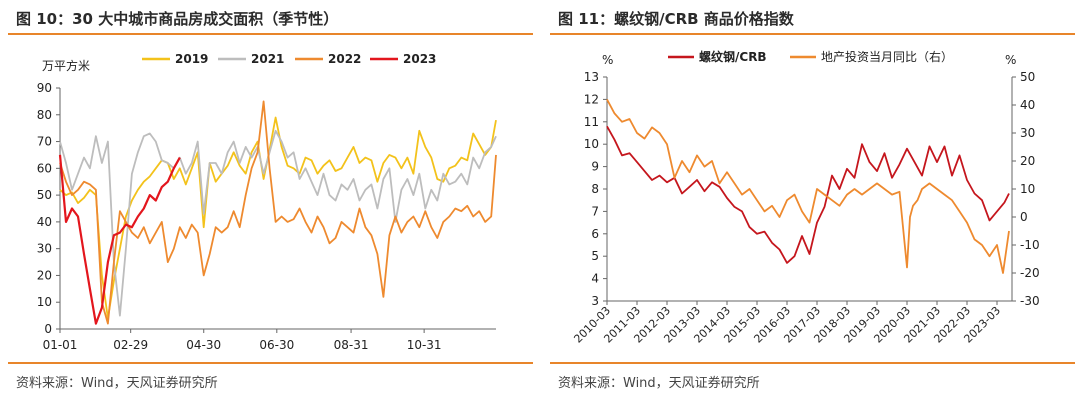 The width and height of the screenshot is (1080, 401). What do you see at coordinates (1030, 245) in the screenshot?
I see `right-y-tick-label: -10` at bounding box center [1030, 245].